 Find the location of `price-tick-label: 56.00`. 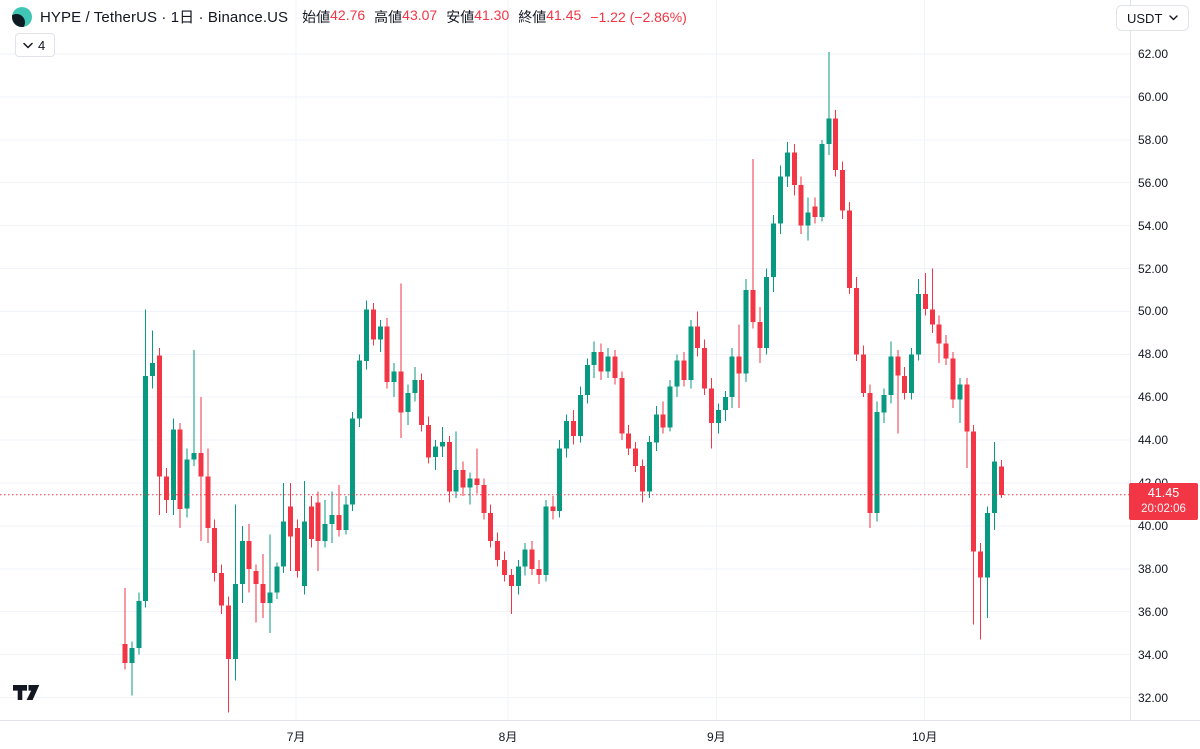

price-tick-label: 56.00 is located at coordinates (1153, 182).